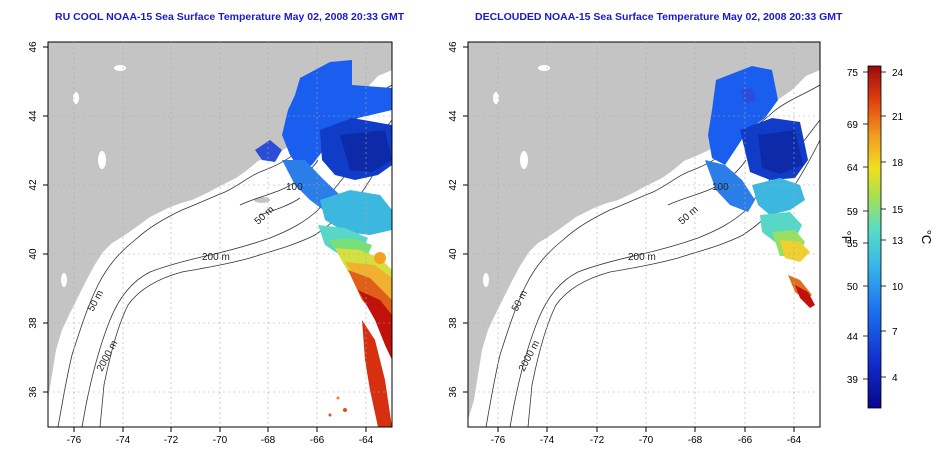 The height and width of the screenshot is (475, 950). What do you see at coordinates (898, 287) in the screenshot?
I see `colorbar-c-tick: 10` at bounding box center [898, 287].